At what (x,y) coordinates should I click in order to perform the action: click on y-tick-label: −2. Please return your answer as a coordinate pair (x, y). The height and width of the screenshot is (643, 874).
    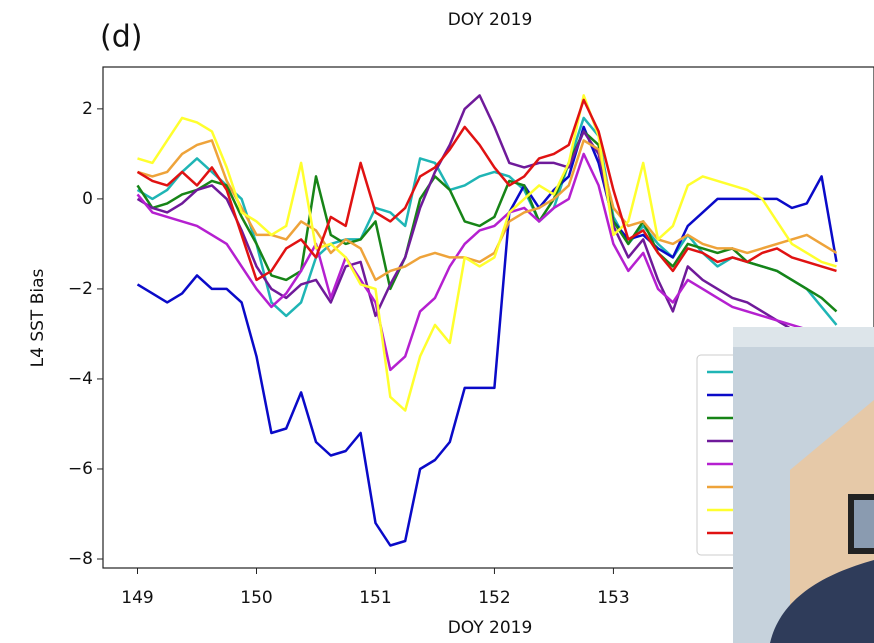
    Looking at the image, I should click on (80, 289).